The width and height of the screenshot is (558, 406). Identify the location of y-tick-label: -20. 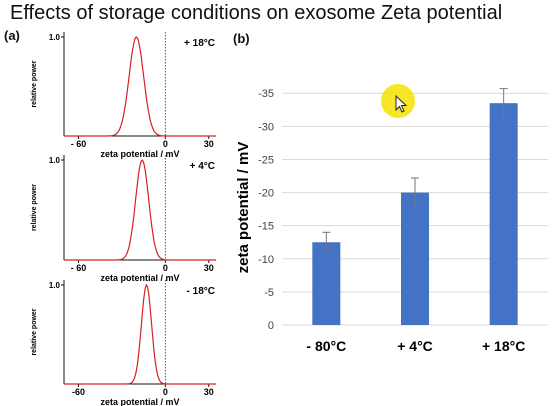
(266, 194).